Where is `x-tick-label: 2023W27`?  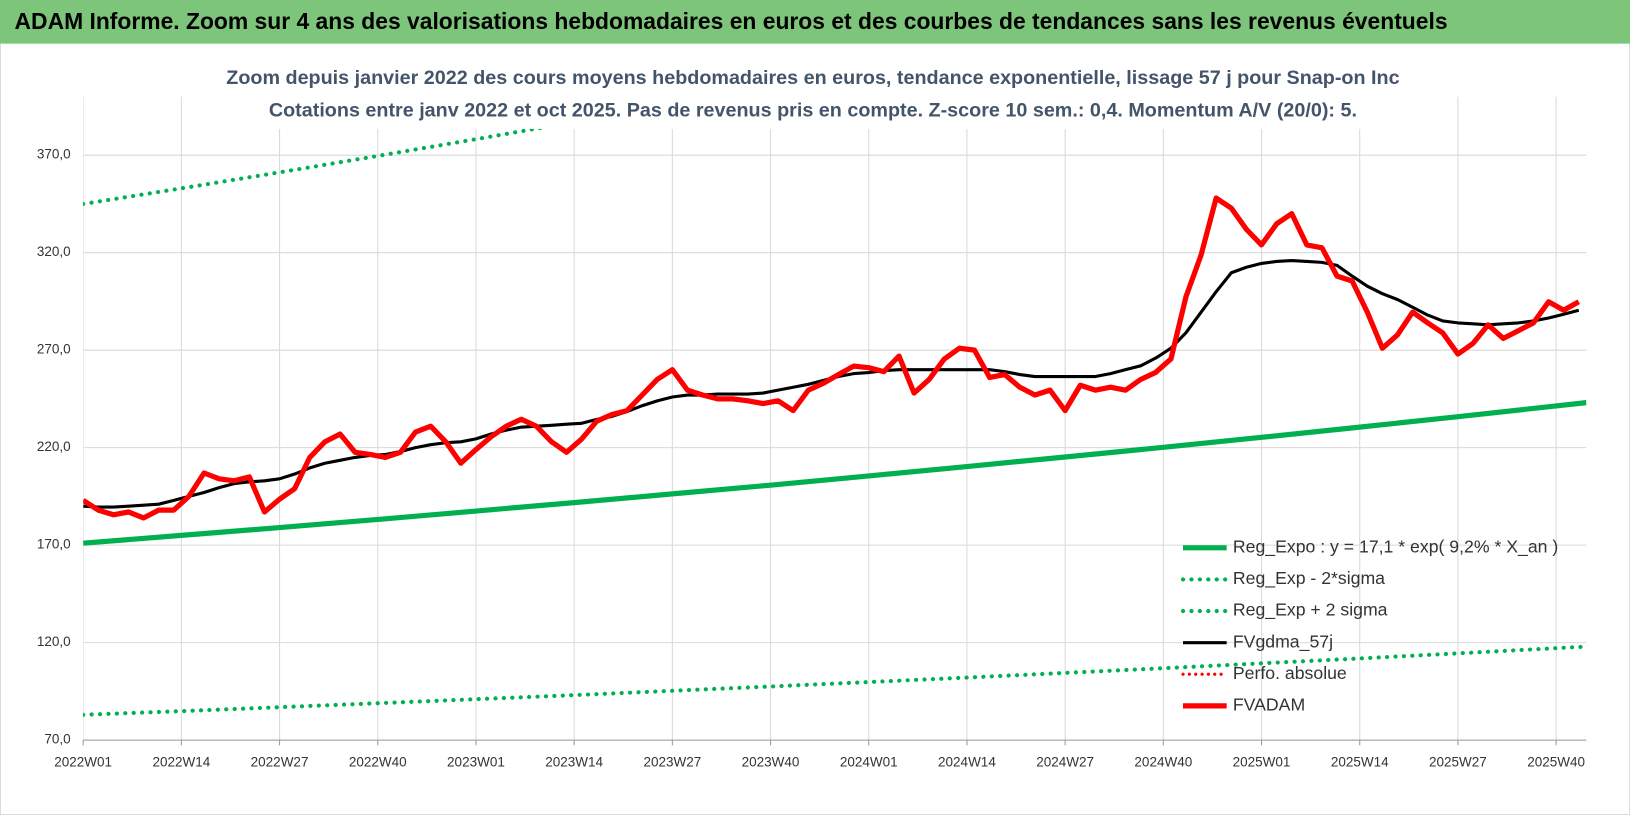
x-tick-label: 2023W27 is located at coordinates (672, 762).